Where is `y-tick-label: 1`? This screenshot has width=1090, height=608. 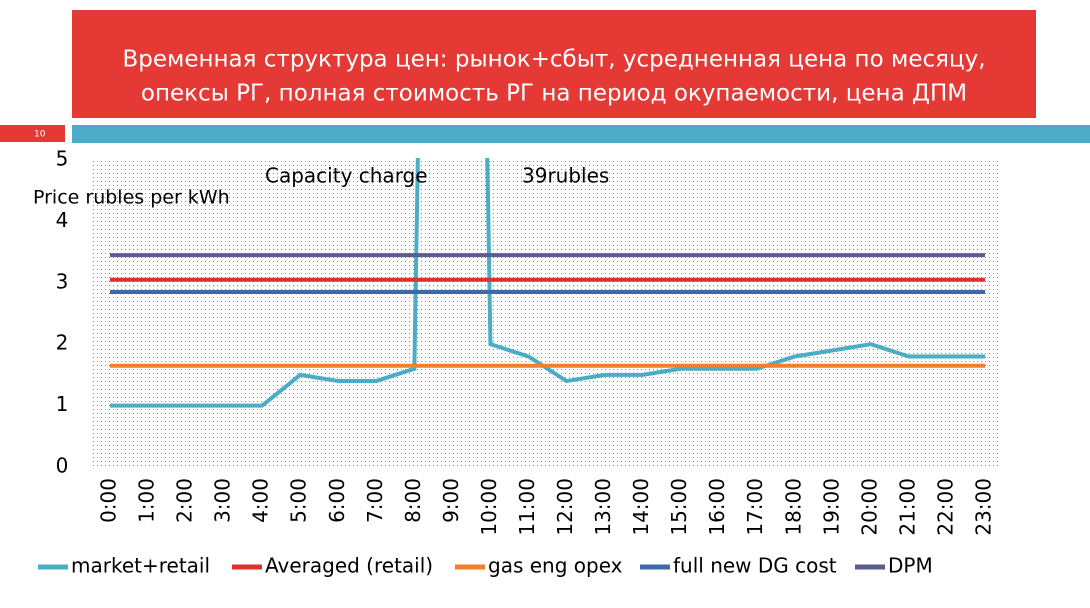
y-tick-label: 1 is located at coordinates (62, 404).